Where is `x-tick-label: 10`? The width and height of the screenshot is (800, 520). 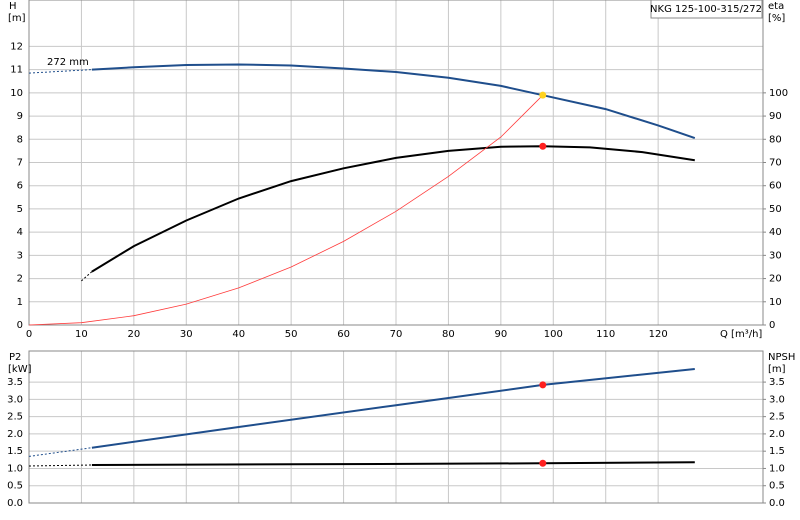
x-tick-label: 10 is located at coordinates (81, 334).